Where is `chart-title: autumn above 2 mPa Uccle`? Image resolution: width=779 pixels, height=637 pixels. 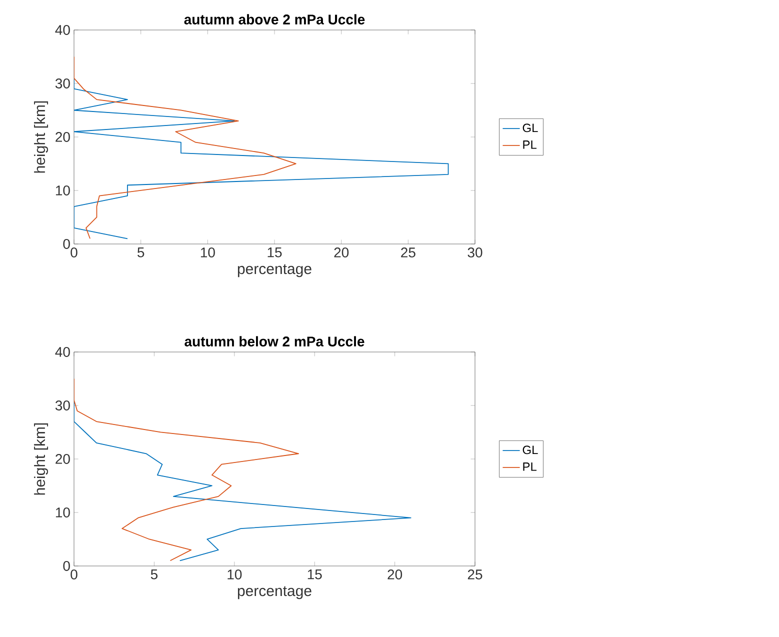
chart-title: autumn above 2 mPa Uccle is located at coordinates (274, 19).